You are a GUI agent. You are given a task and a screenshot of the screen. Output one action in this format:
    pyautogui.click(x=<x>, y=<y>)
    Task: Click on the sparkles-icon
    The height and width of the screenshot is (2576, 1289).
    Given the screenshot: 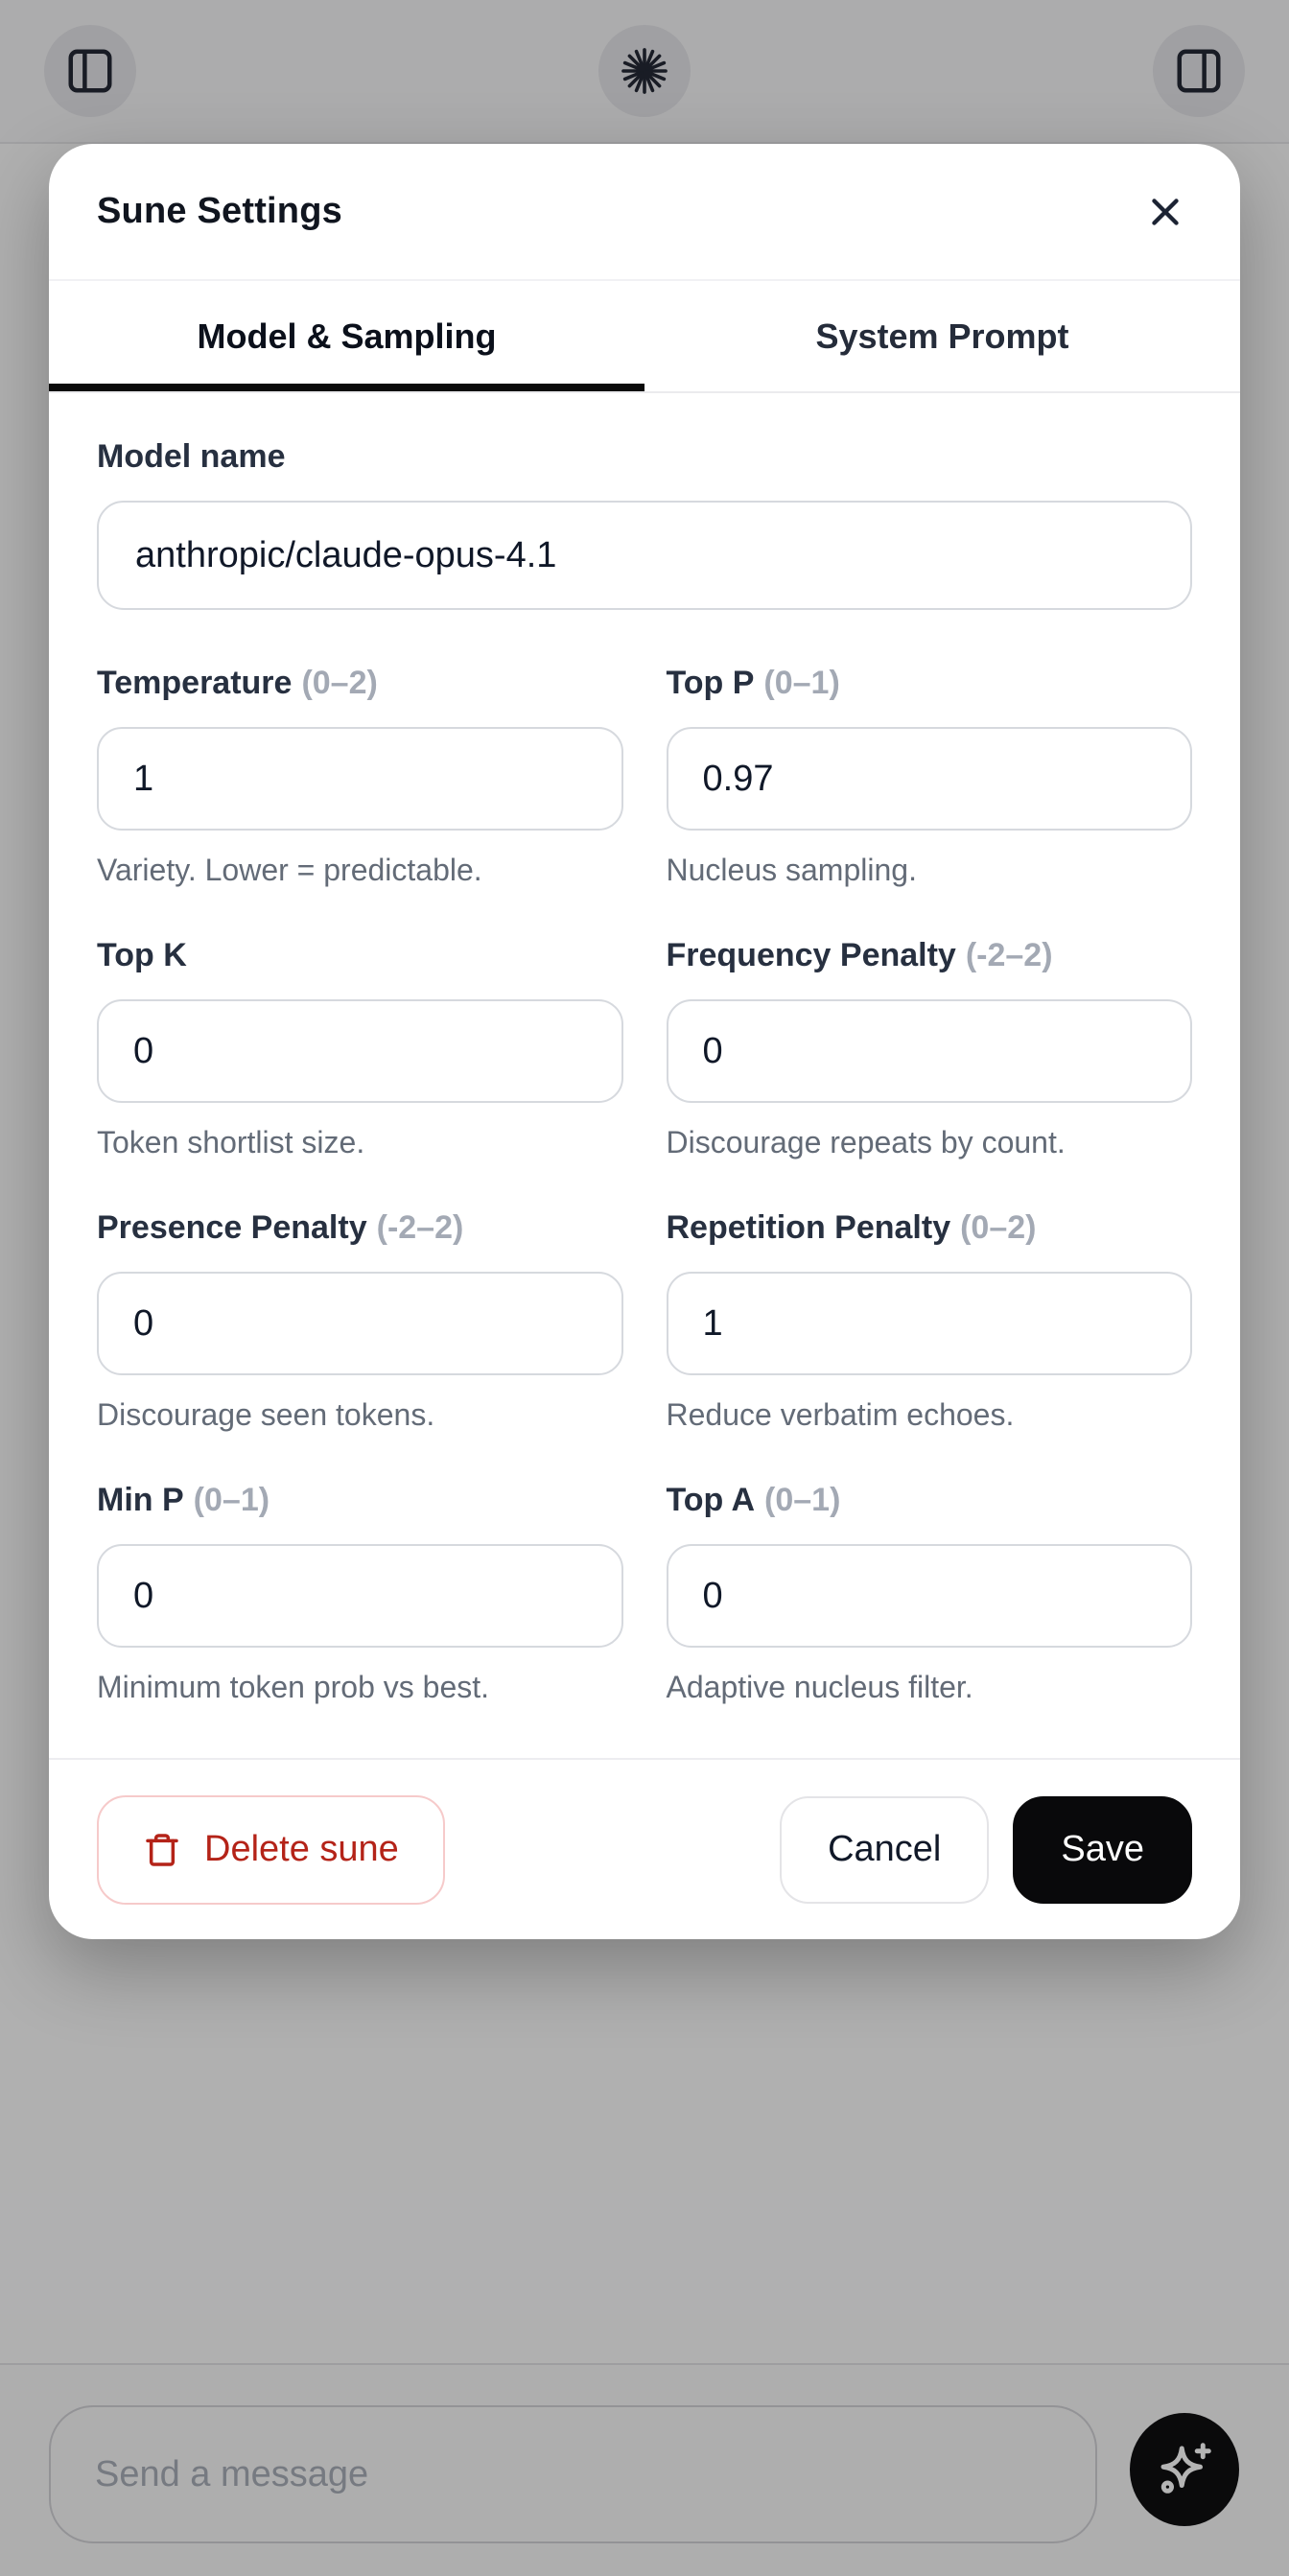 What is the action you would take?
    pyautogui.click(x=1185, y=2468)
    